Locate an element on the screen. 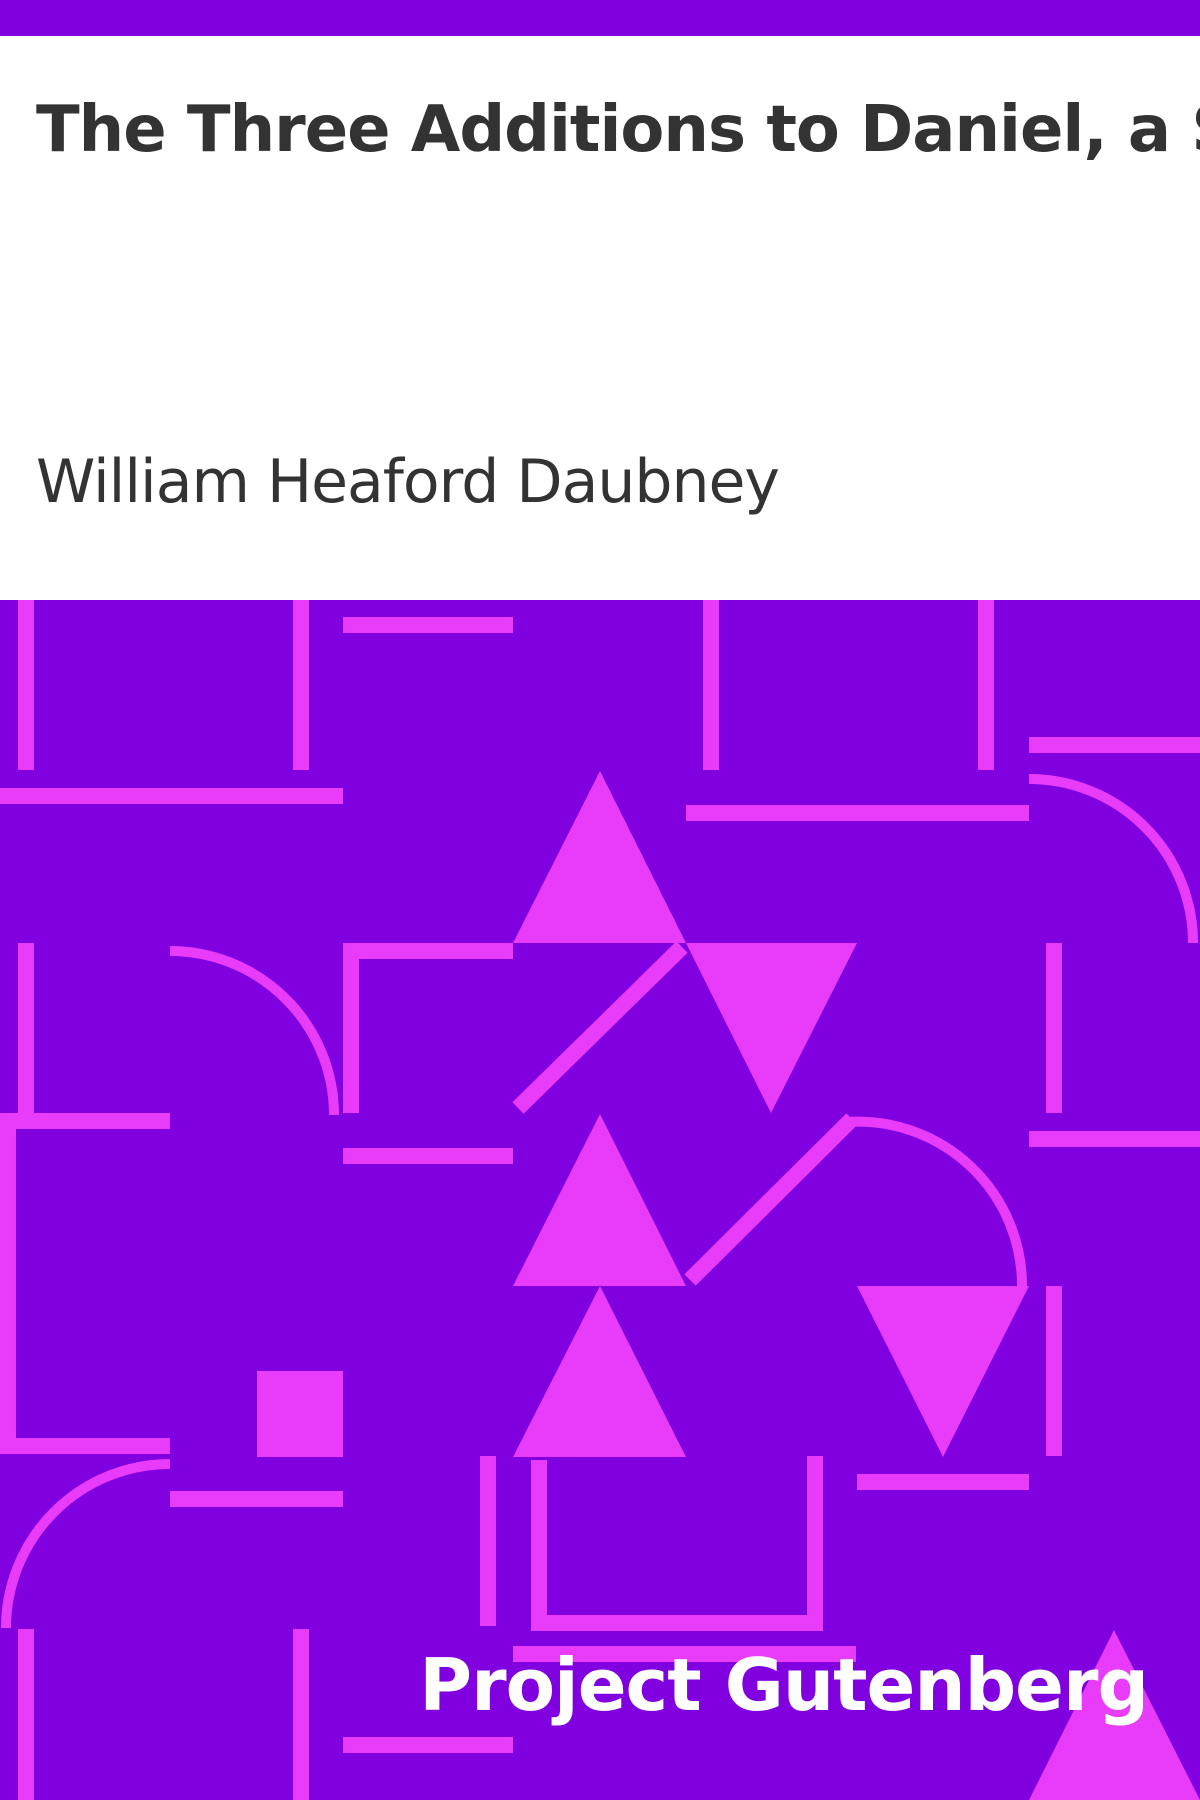 This screenshot has height=1800, width=1200. publisher-logo-text: Project Gutenberg is located at coordinates (784, 1685).